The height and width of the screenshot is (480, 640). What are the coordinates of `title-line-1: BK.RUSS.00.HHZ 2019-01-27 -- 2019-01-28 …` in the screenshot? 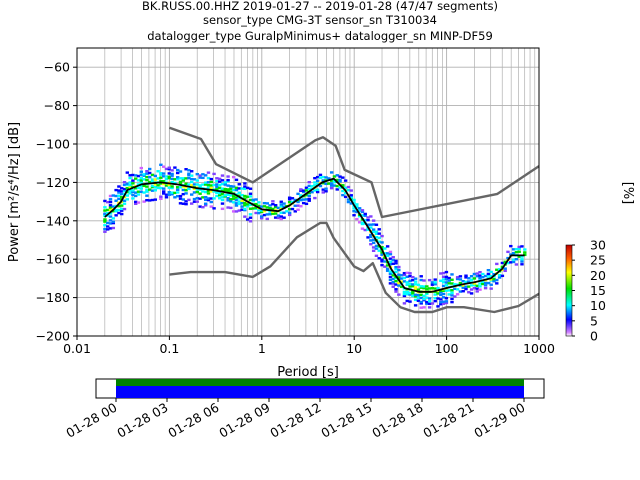 It's located at (320, 6).